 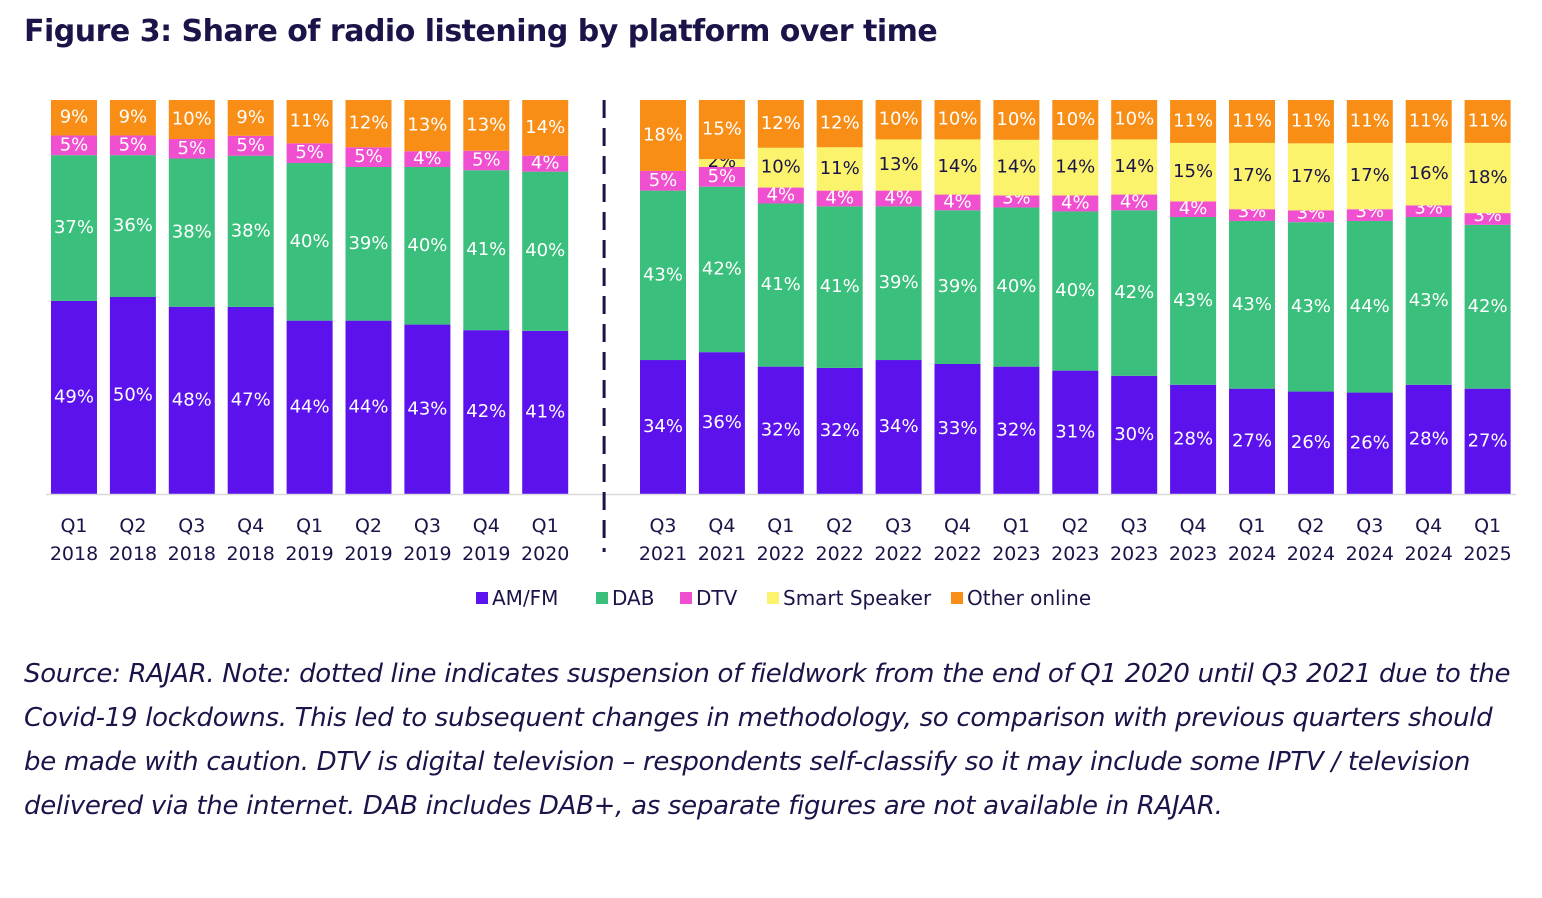 What do you see at coordinates (251, 399) in the screenshot?
I see `data-label-am-fm: 47%` at bounding box center [251, 399].